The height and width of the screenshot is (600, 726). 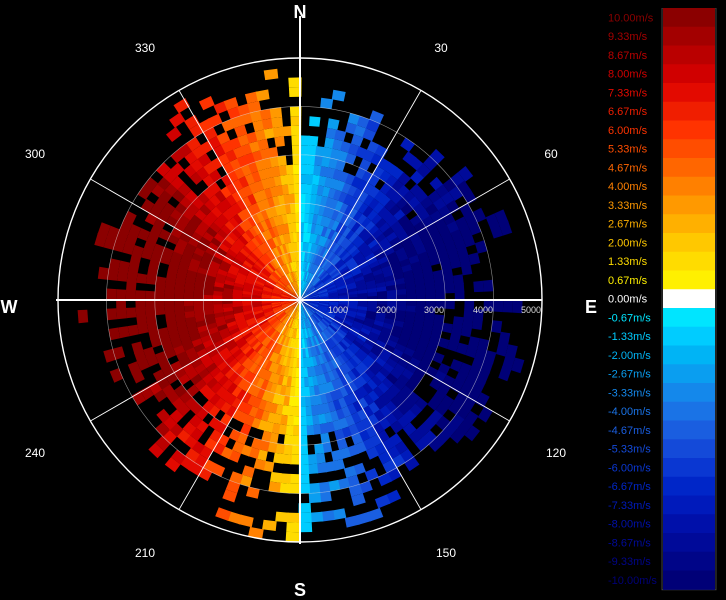 What do you see at coordinates (446, 553) in the screenshot?
I see `angle-label-150: 150` at bounding box center [446, 553].